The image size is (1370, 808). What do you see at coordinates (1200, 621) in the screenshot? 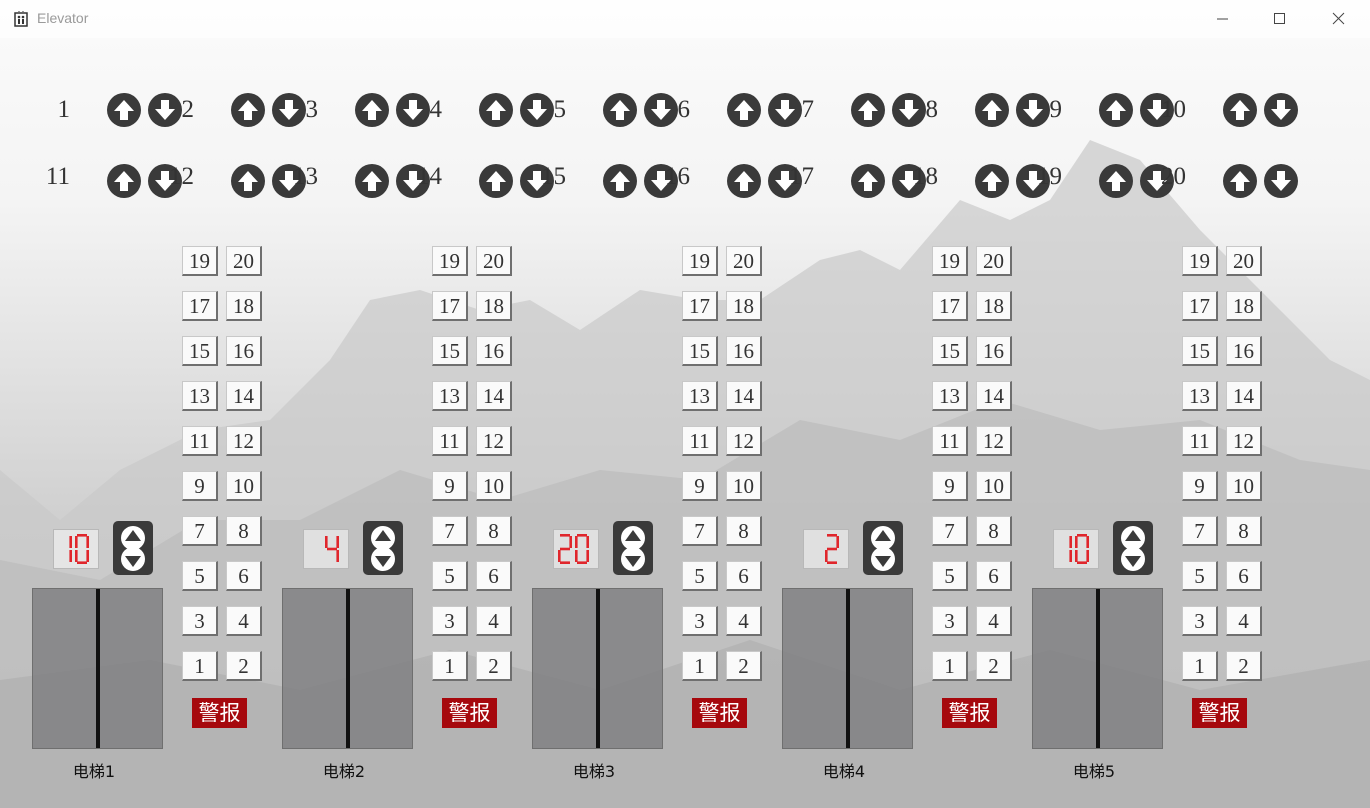
I see `car-floor-button: 3` at bounding box center [1200, 621].